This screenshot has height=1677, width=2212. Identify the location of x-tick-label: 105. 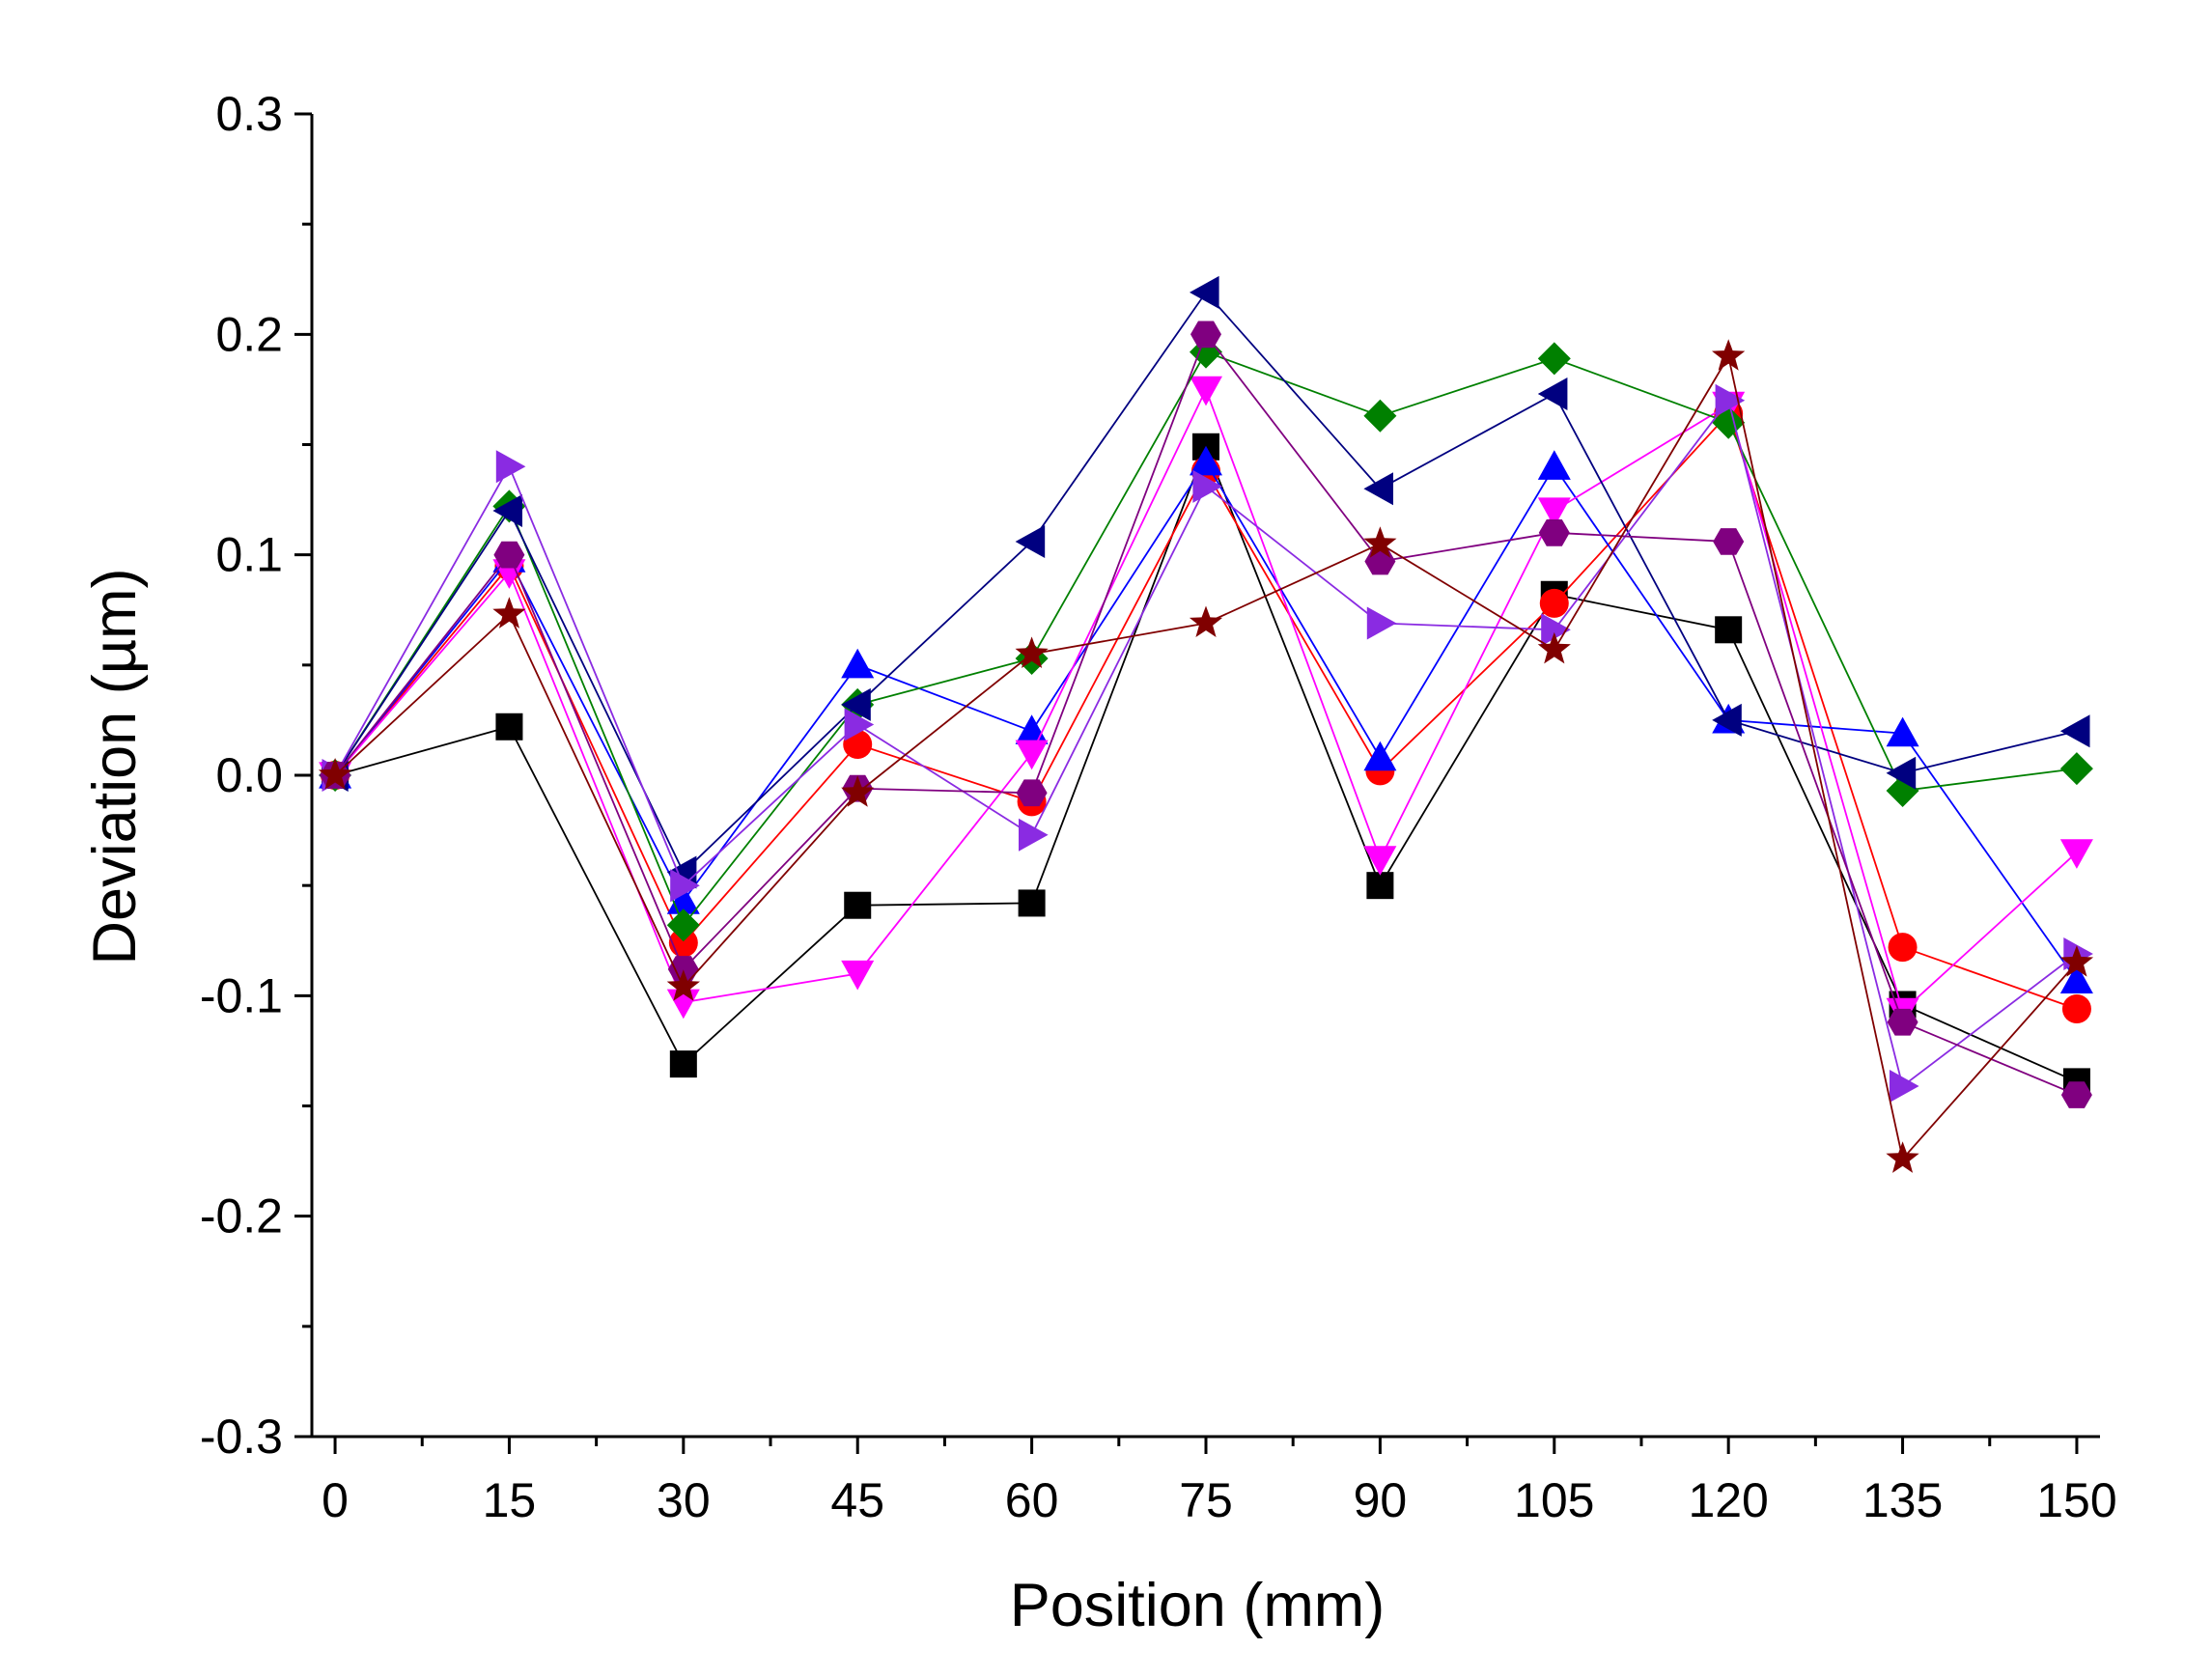
(1554, 1500).